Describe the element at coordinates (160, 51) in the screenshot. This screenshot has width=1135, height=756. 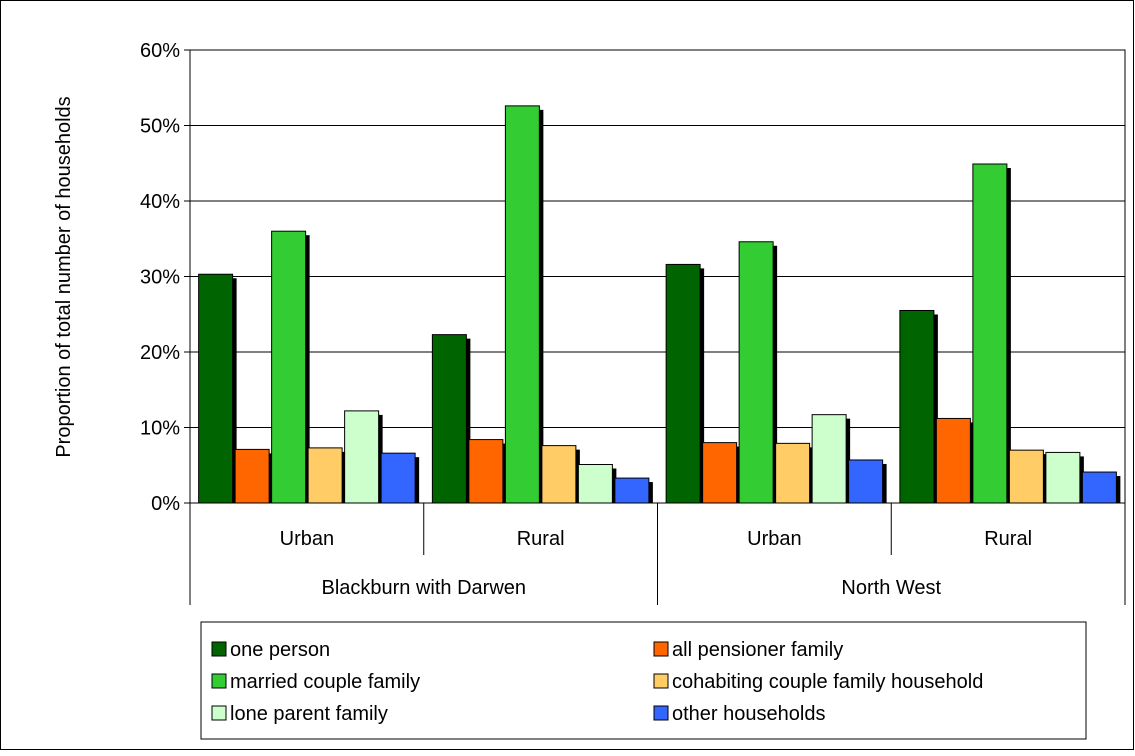
I see `y-tick-label: 60%` at that location.